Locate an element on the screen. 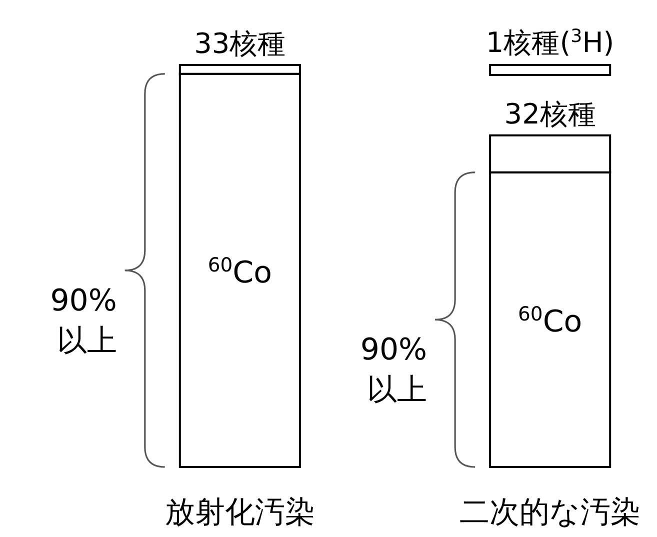  series-label: $^{60}$Co is located at coordinates (240, 271).